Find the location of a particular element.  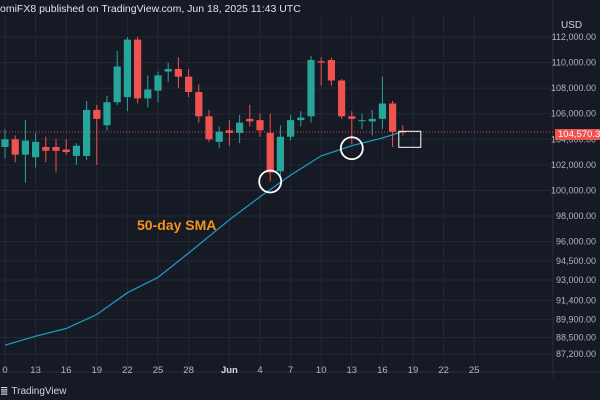

currency-label: USD is located at coordinates (572, 25).